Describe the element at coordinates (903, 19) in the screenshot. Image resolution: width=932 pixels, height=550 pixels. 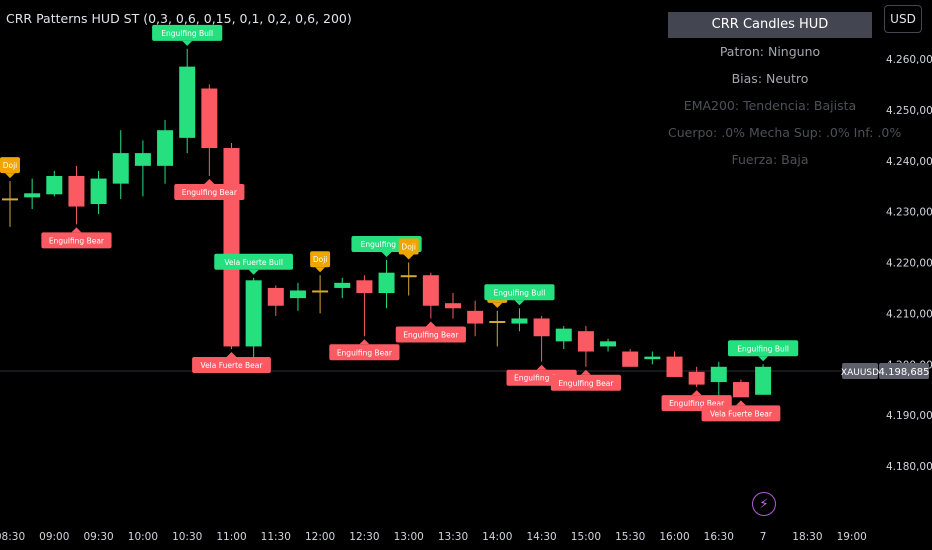
I see `currency-button: USD` at that location.